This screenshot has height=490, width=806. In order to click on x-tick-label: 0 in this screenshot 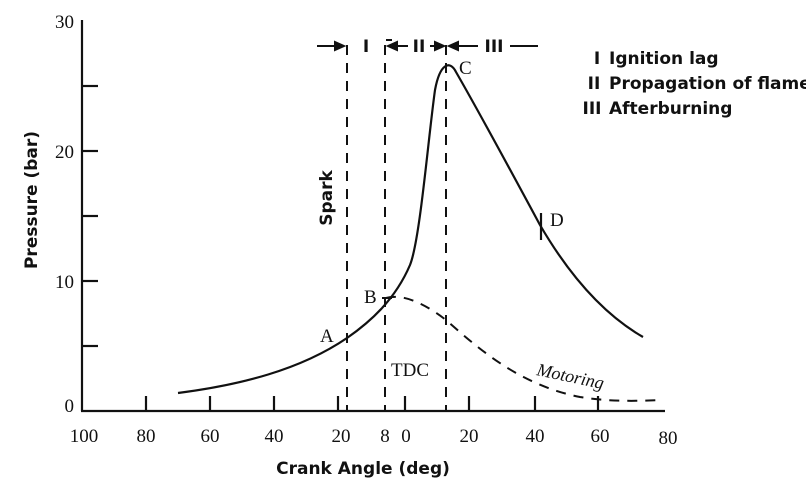, I will do `click(406, 436)`.